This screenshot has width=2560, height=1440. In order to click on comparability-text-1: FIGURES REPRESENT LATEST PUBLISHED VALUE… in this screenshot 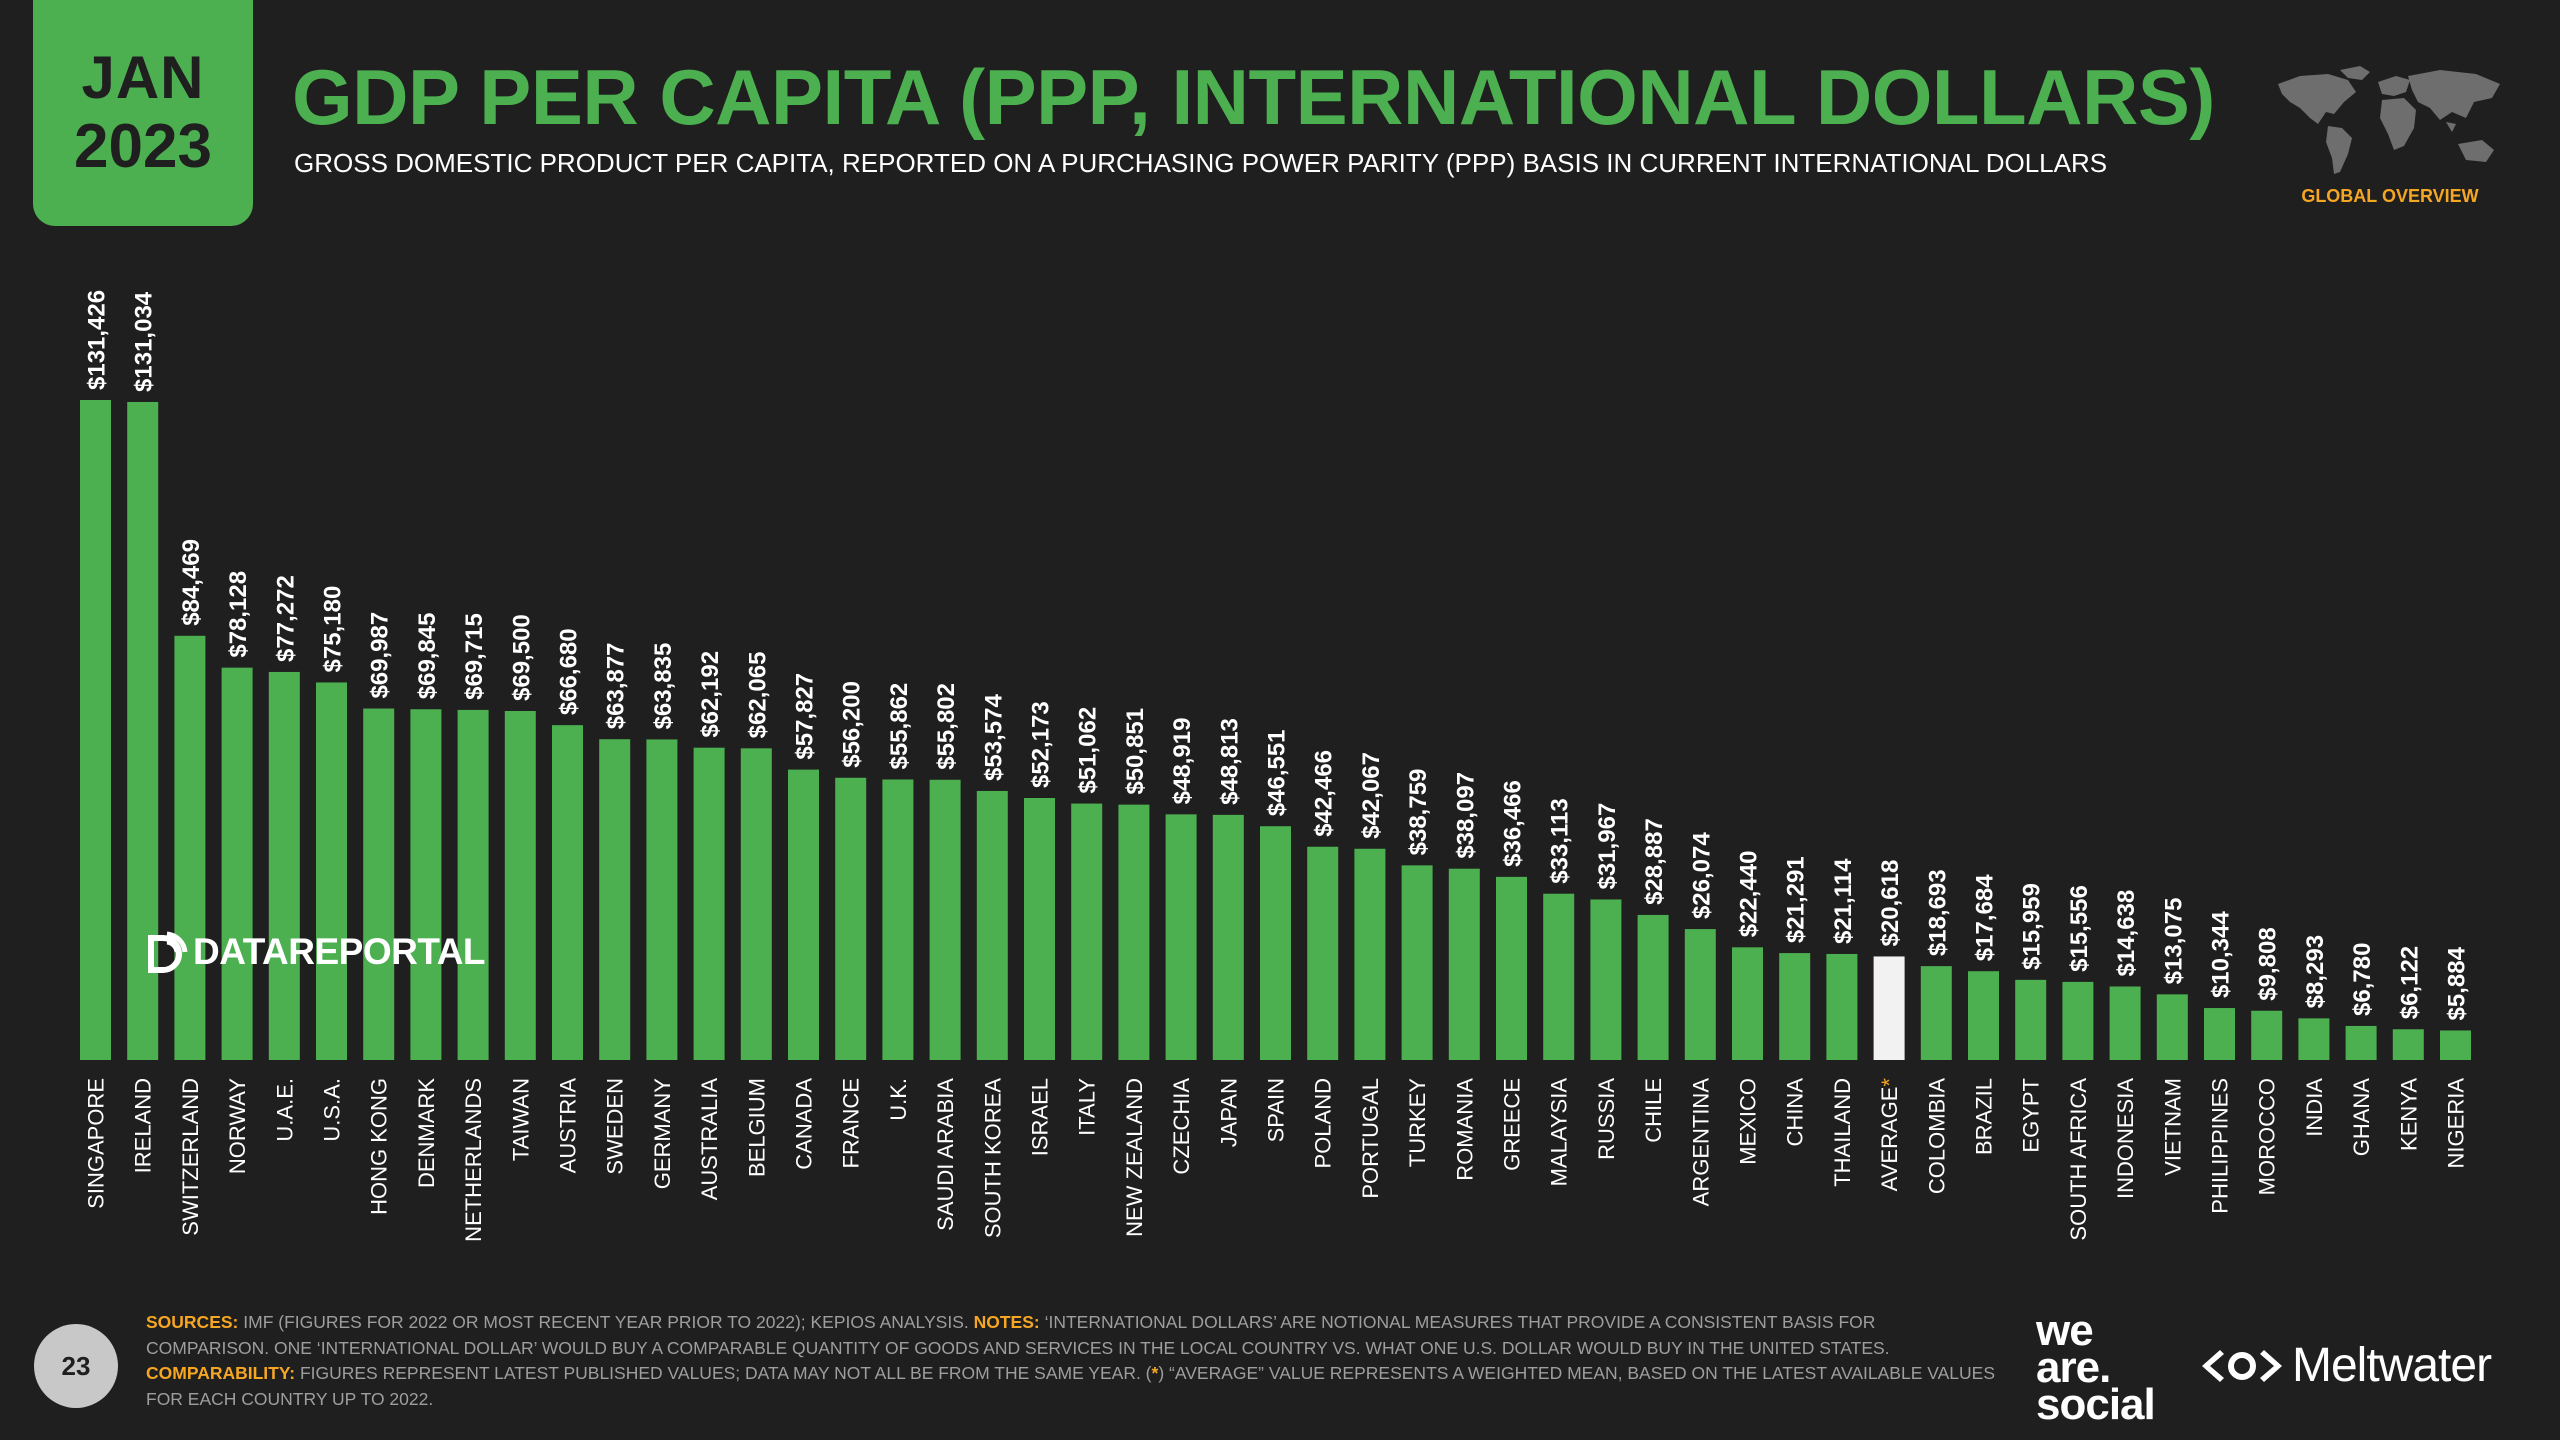, I will do `click(725, 1373)`.